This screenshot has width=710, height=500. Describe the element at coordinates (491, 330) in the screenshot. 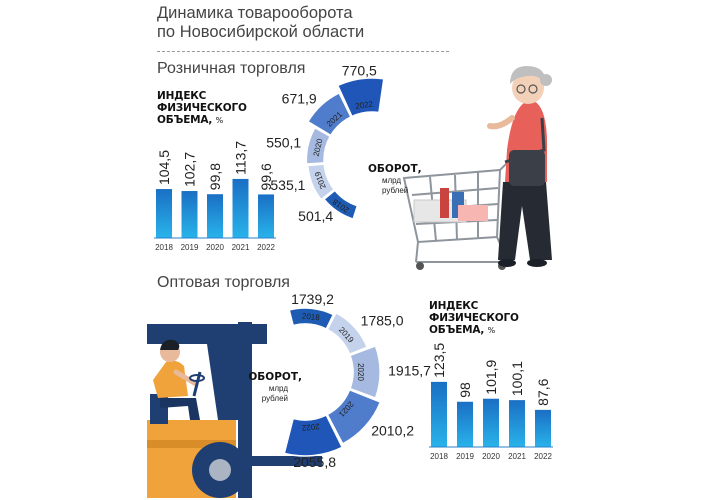

I see `wholesale-index-unit: %` at that location.